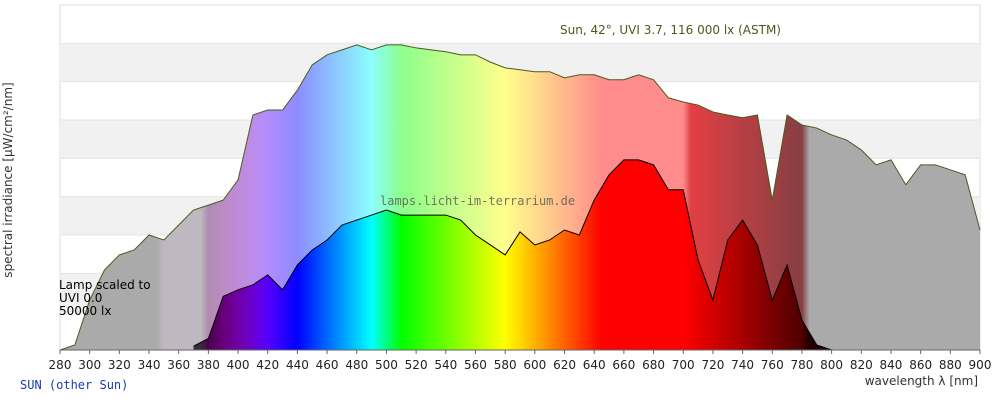  Describe the element at coordinates (505, 365) in the screenshot. I see `x-tick-label: 580` at that location.